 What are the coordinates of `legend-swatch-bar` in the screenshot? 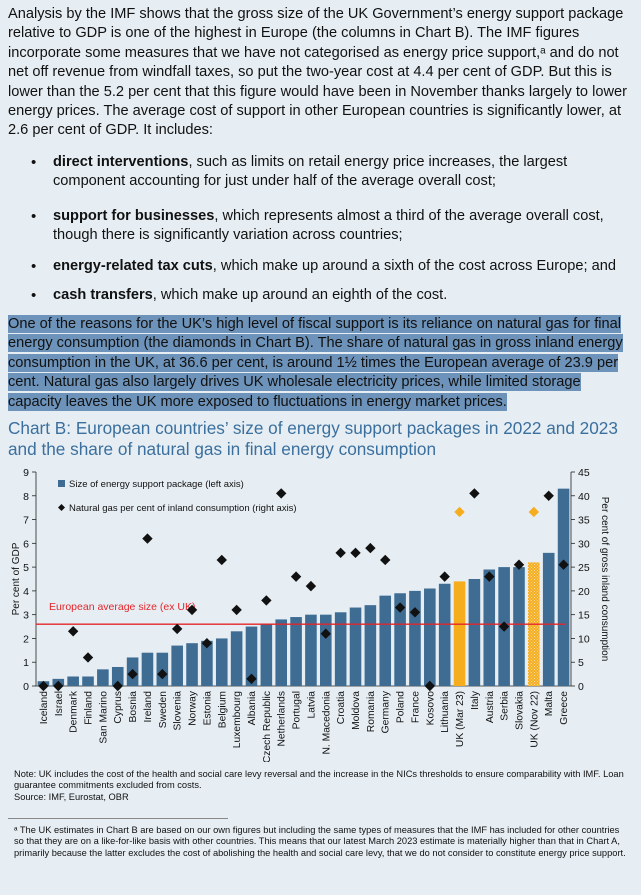 It's located at (61, 483).